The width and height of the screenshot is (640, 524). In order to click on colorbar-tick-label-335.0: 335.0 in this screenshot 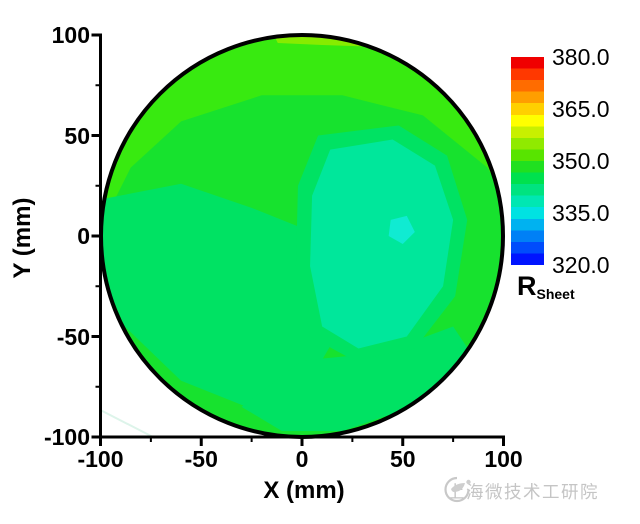, I will do `click(581, 213)`.